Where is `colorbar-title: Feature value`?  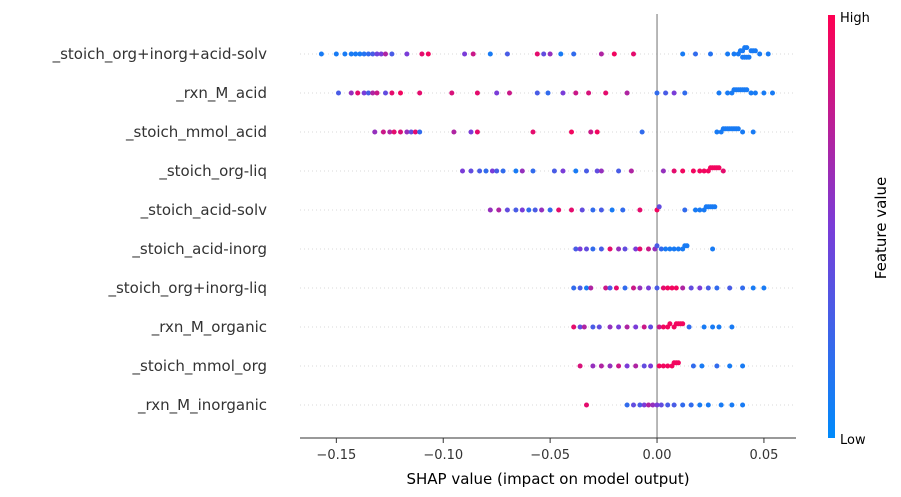
colorbar-title: Feature value is located at coordinates (881, 228).